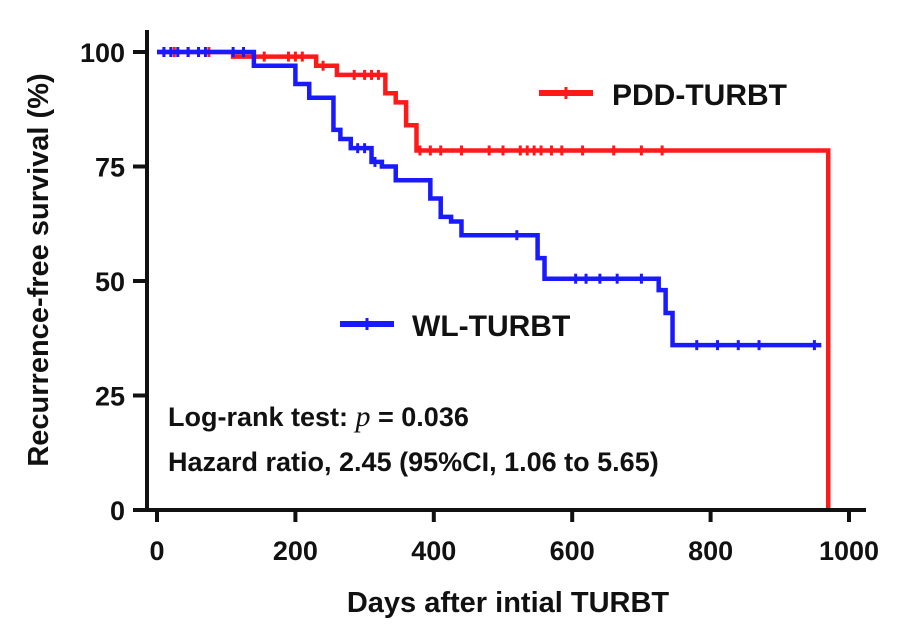  Describe the element at coordinates (318, 416) in the screenshot. I see `logrank-annotation: Log-rank test: p = 0.036` at that location.